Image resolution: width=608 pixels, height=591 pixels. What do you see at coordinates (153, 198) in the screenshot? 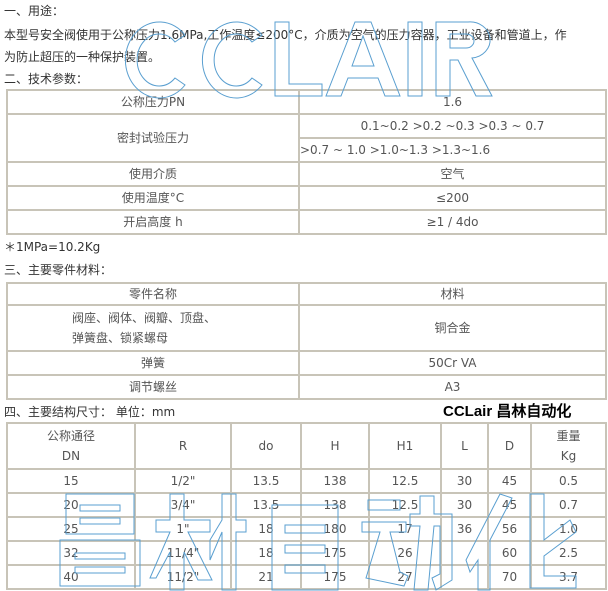
I see `cell: 使用温度°C` at bounding box center [153, 198].